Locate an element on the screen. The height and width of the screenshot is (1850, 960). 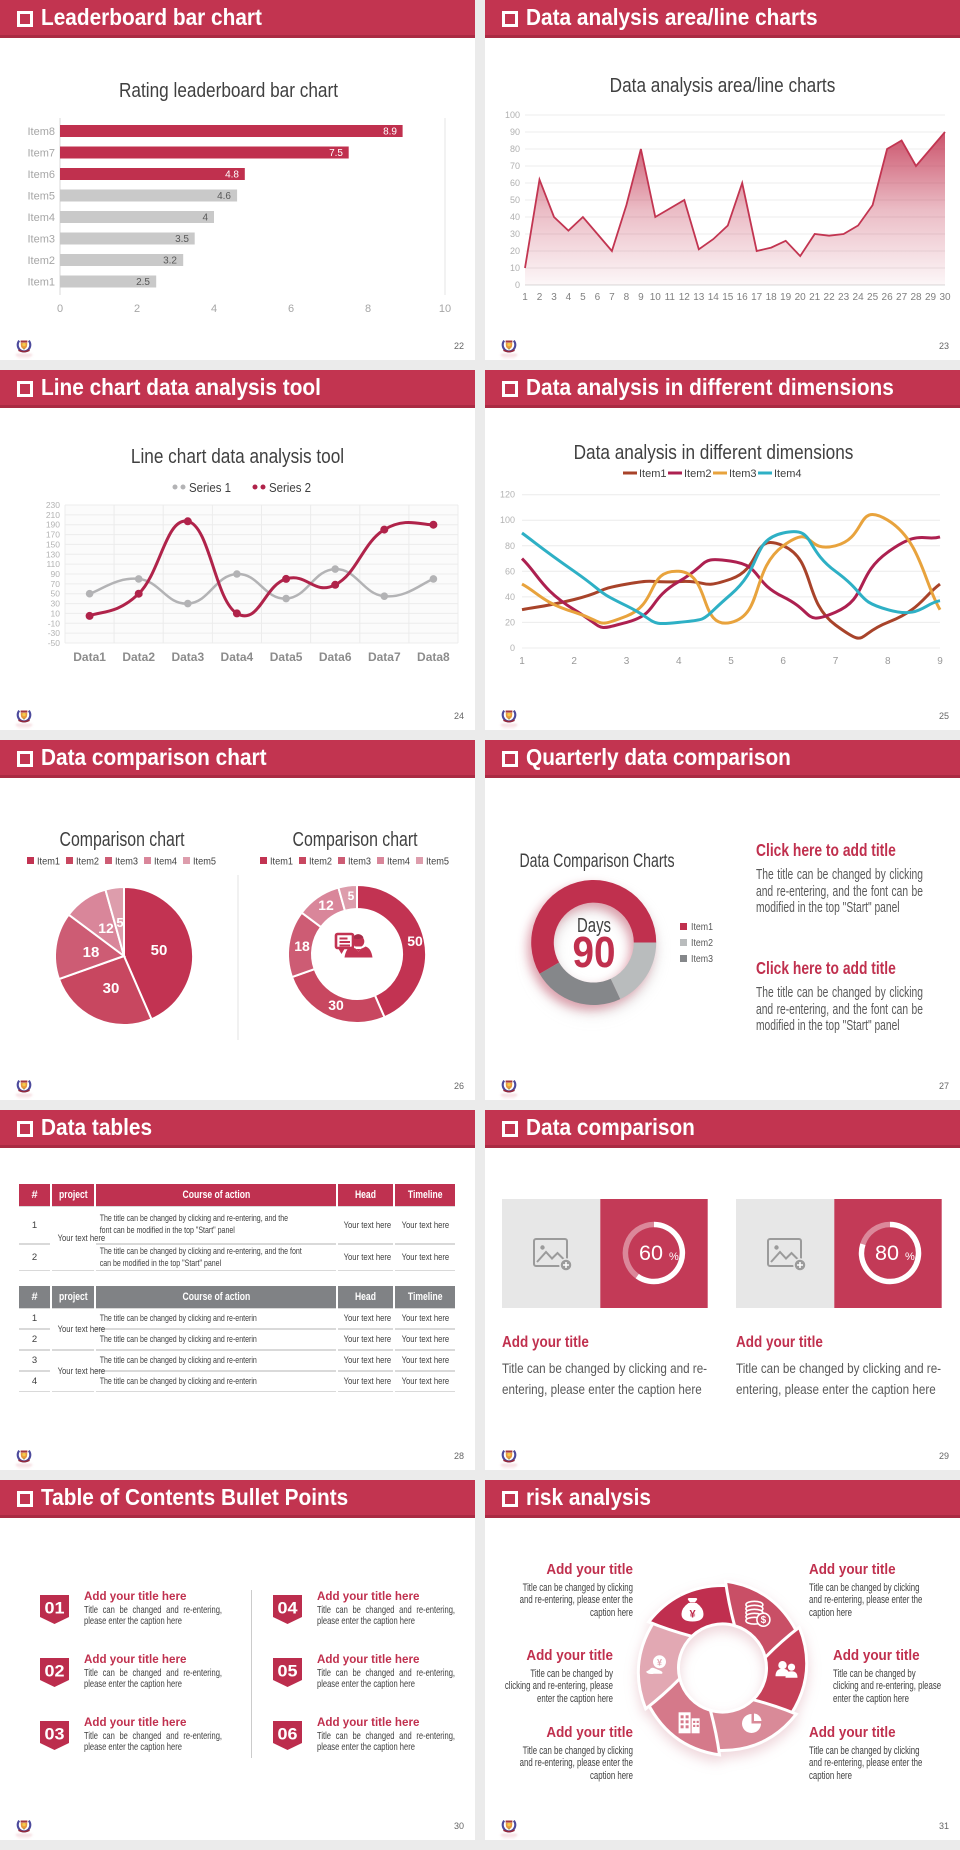
svg-text: Data3 is located at coordinates (187, 657).